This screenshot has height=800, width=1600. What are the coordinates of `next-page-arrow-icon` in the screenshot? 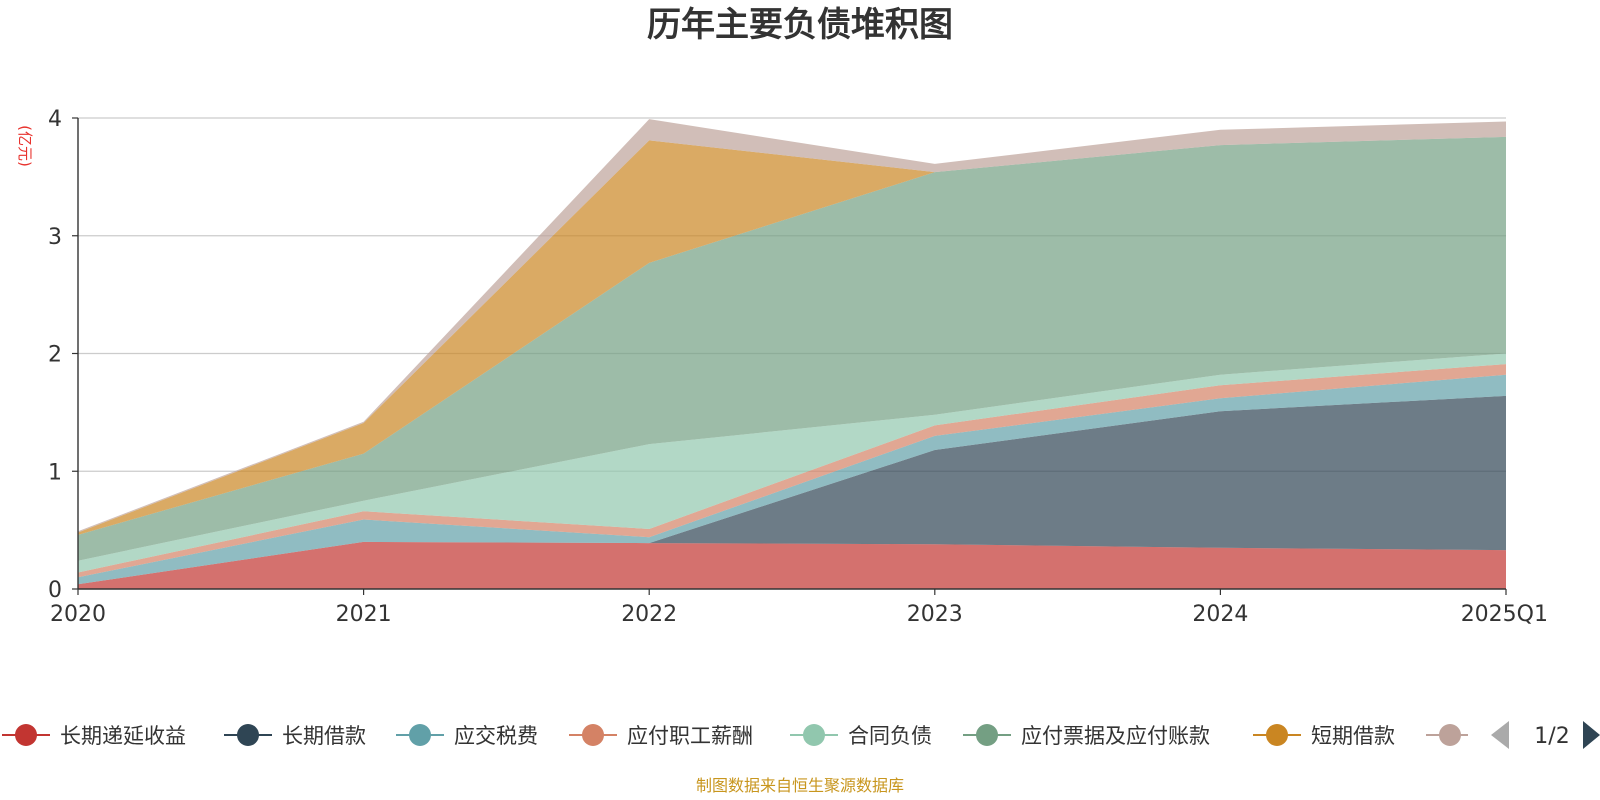 It's located at (1591, 735).